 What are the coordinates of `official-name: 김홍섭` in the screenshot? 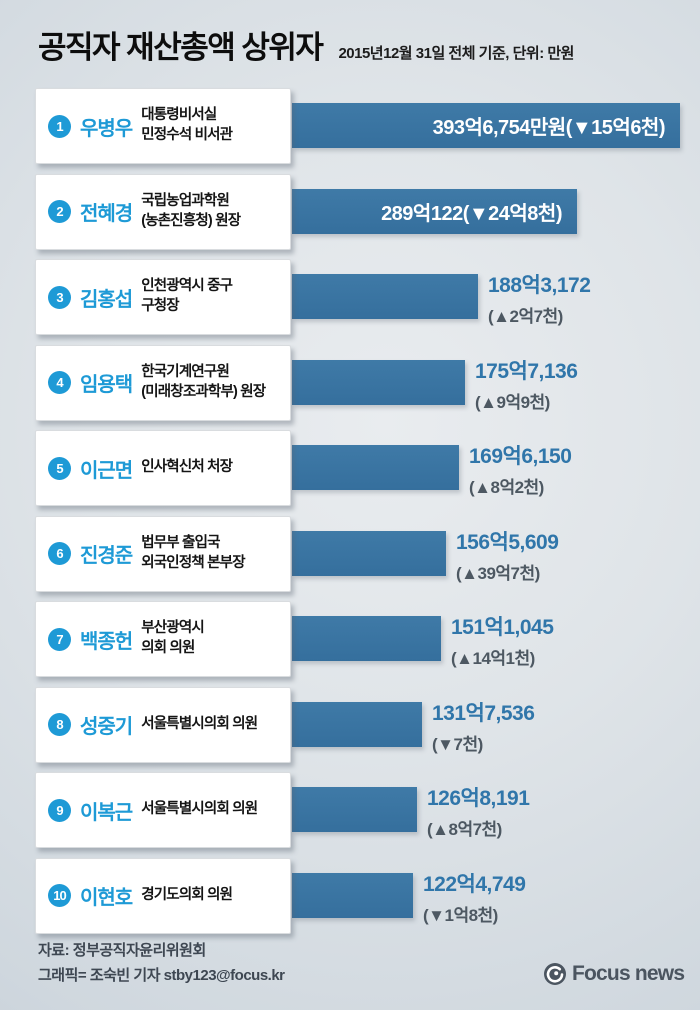 It's located at (106, 299).